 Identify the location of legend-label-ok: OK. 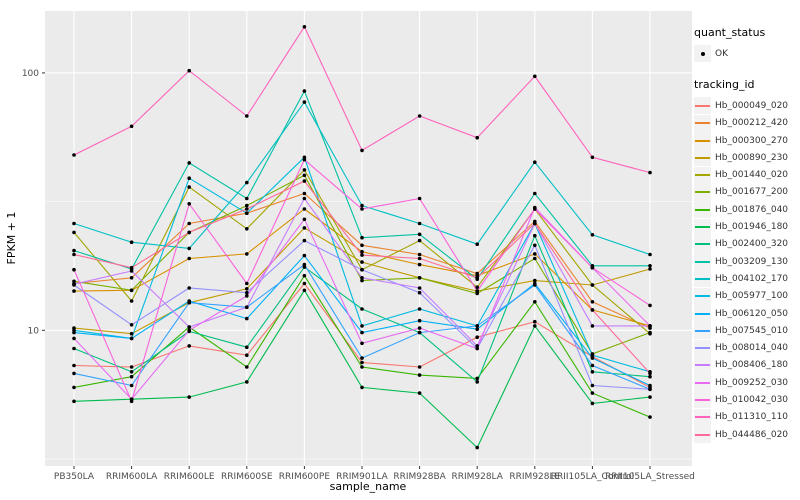
(721, 53).